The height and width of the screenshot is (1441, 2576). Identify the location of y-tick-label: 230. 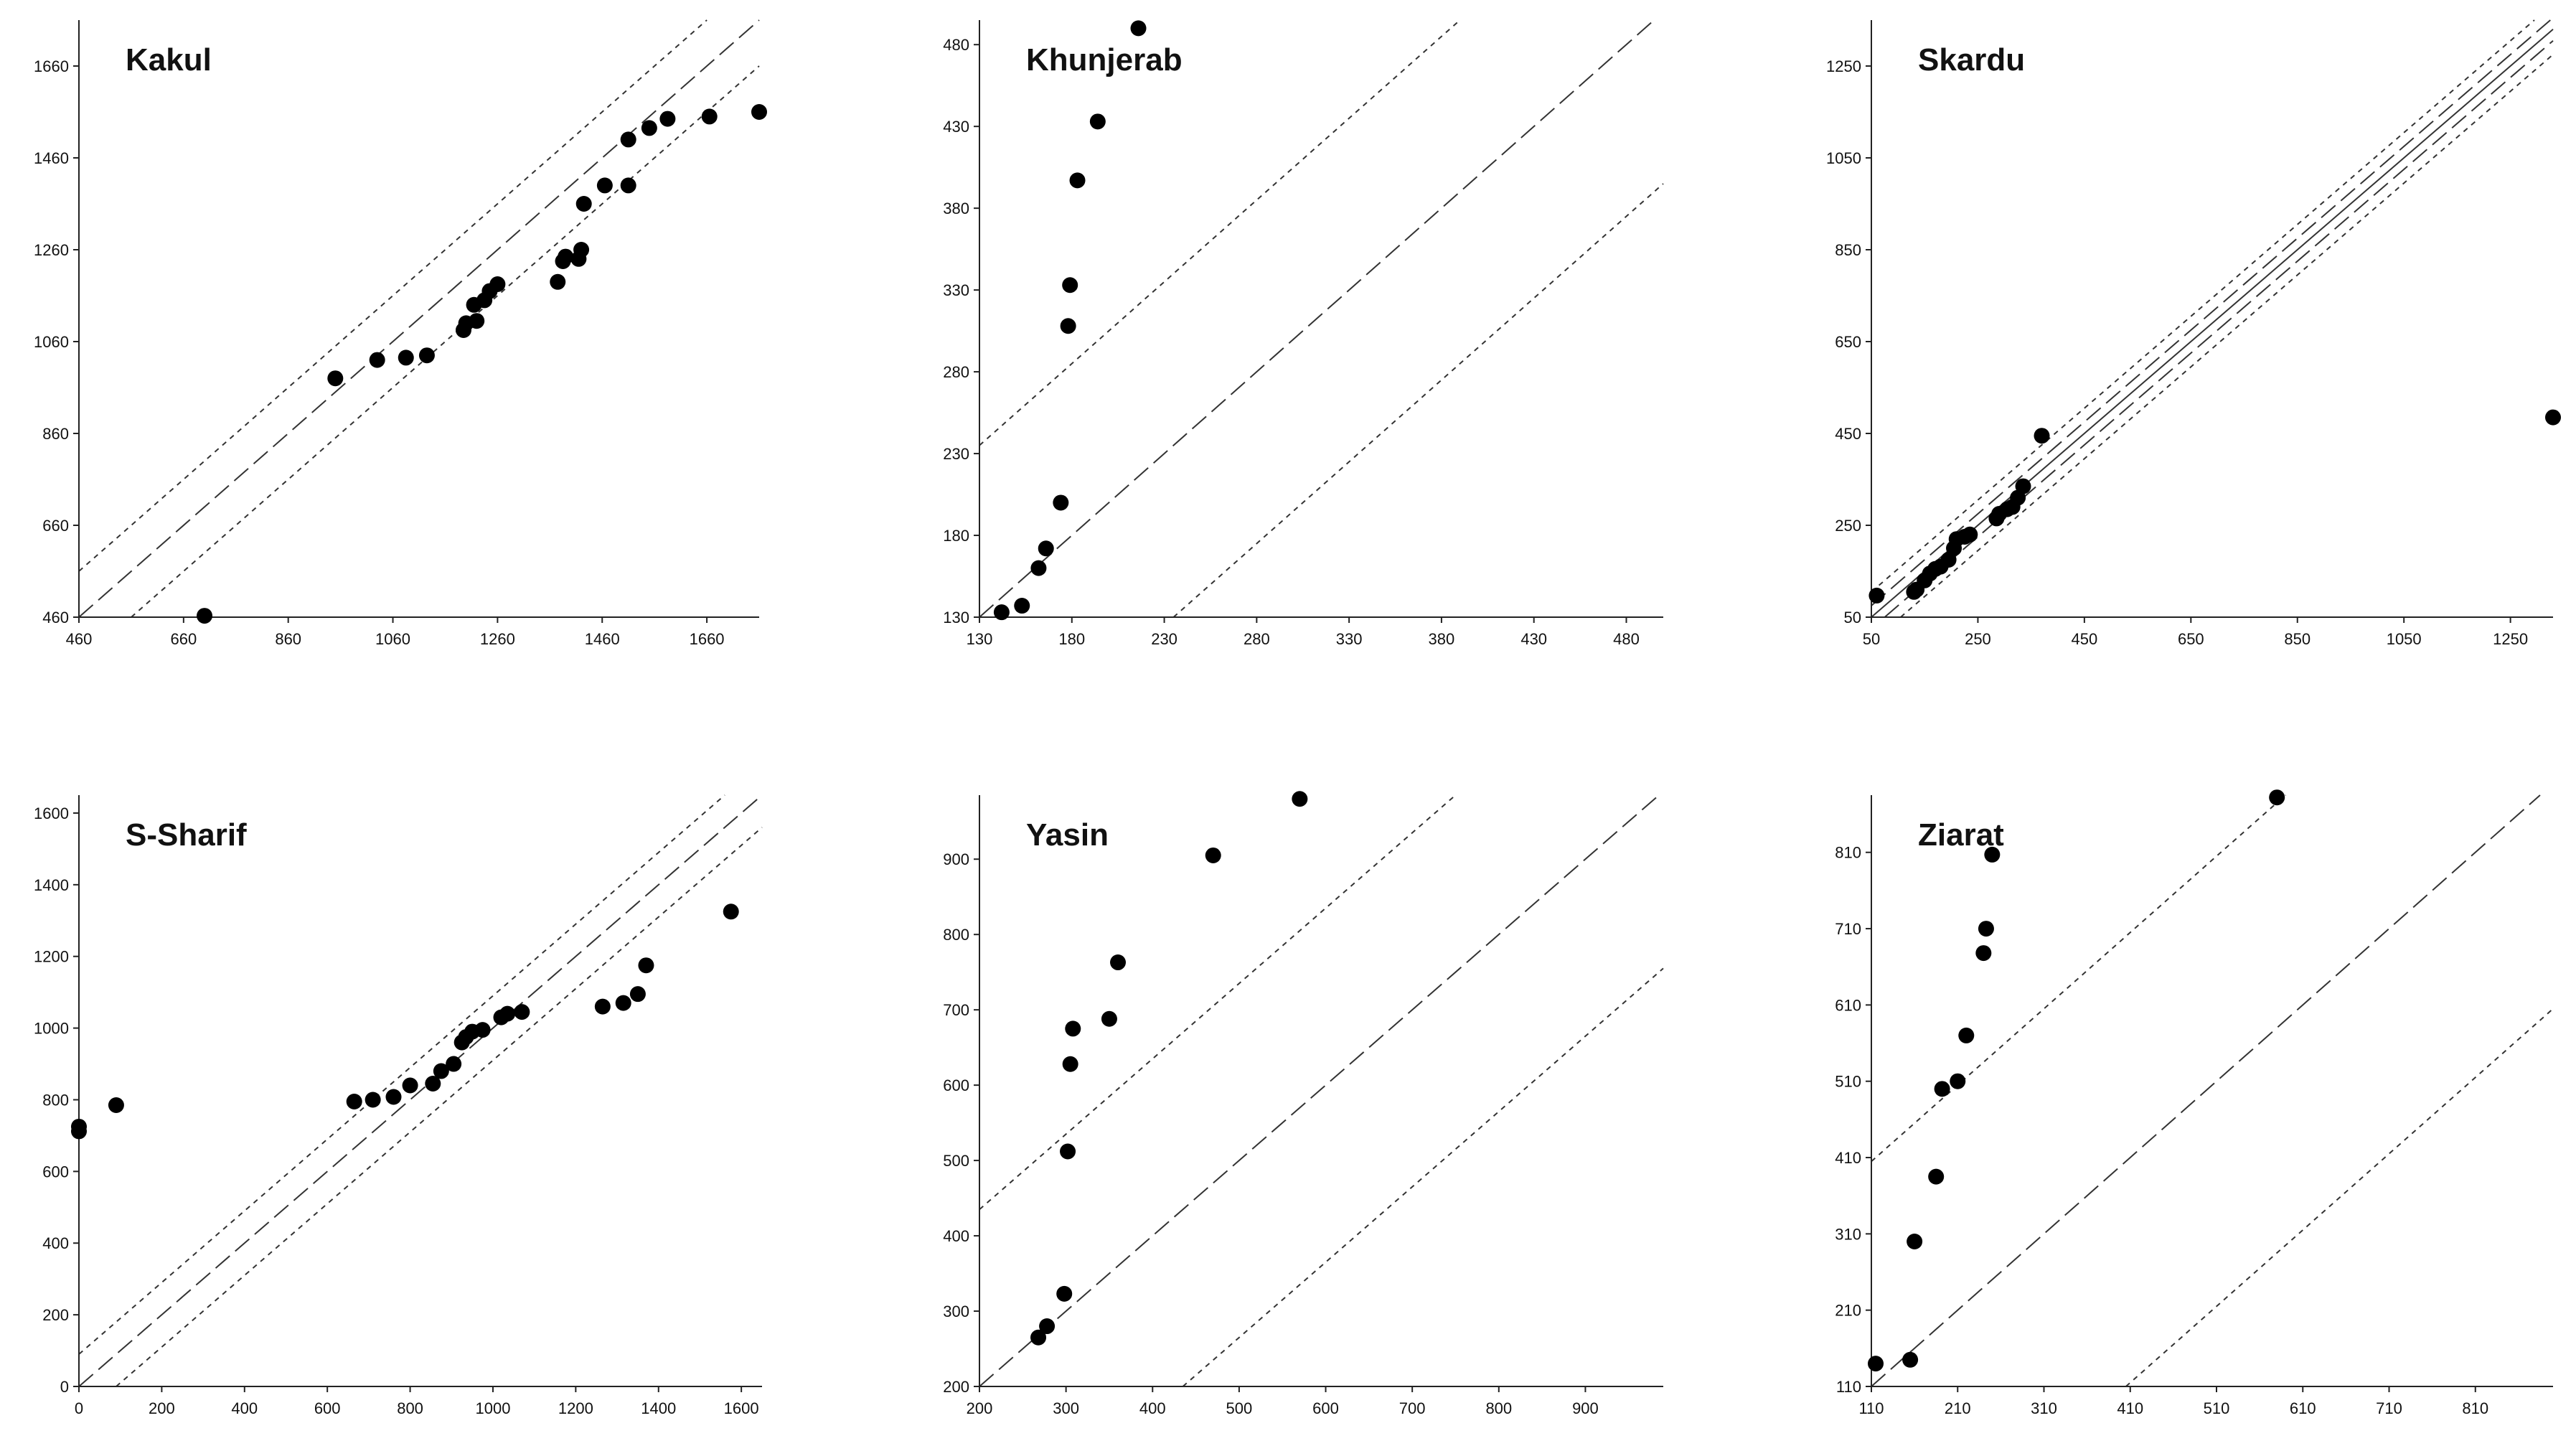
(956, 454).